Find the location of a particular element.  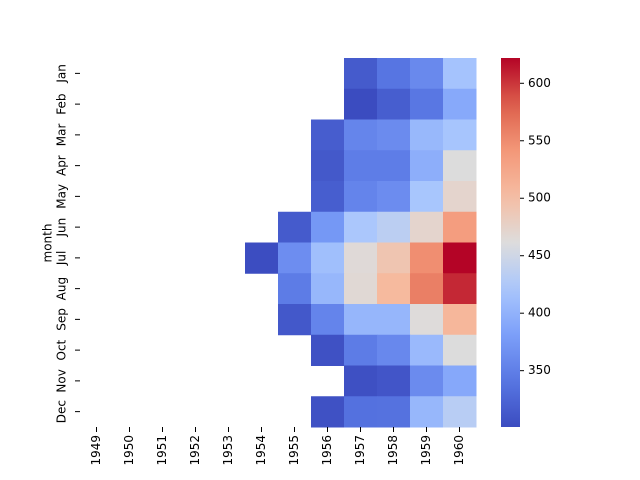

y-tick-label: Apr is located at coordinates (62, 165).